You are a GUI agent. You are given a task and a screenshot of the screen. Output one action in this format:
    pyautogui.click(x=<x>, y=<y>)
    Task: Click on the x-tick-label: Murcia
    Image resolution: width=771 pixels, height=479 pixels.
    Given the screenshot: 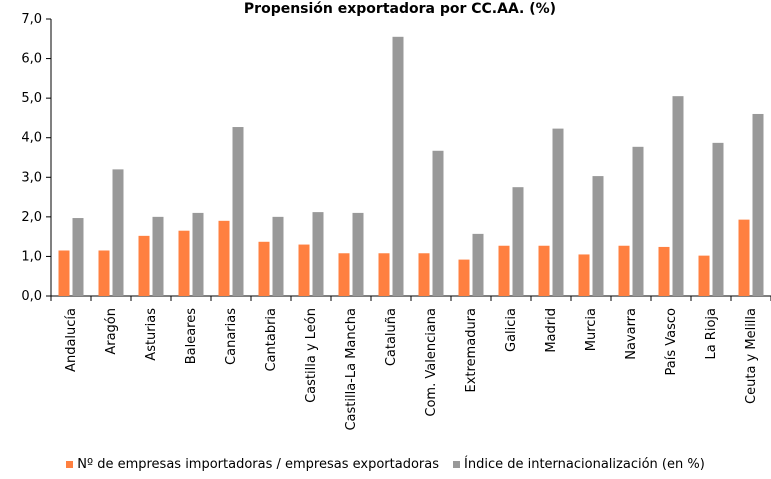 What is the action you would take?
    pyautogui.click(x=591, y=329)
    